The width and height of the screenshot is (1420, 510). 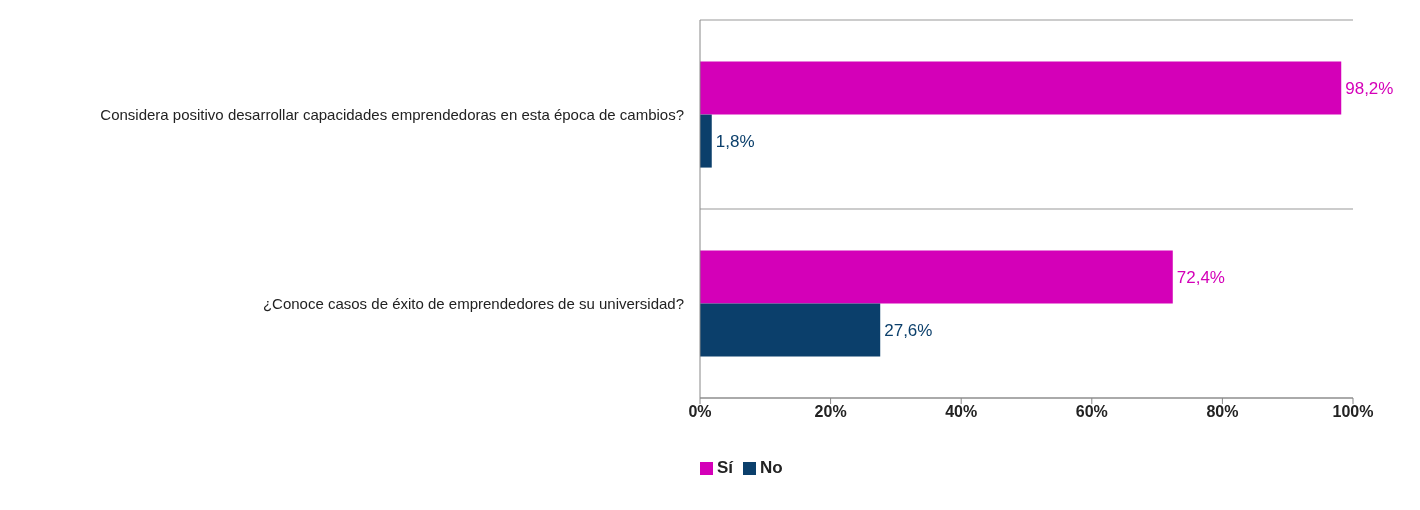 I want to click on x-tick-label: 80%, so click(x=1222, y=412).